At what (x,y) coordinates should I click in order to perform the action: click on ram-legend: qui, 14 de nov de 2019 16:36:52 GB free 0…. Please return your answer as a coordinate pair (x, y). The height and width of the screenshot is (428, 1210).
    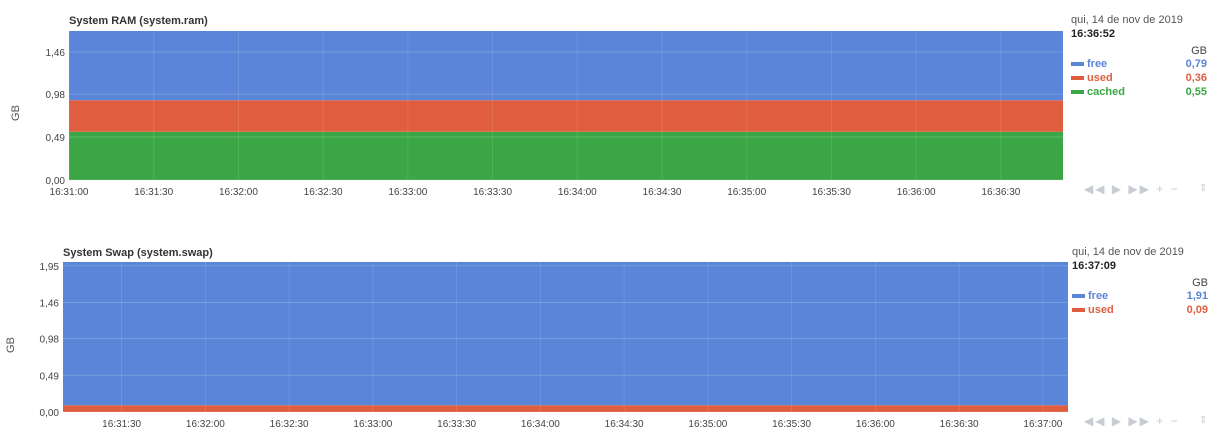
    Looking at the image, I should click on (1139, 56).